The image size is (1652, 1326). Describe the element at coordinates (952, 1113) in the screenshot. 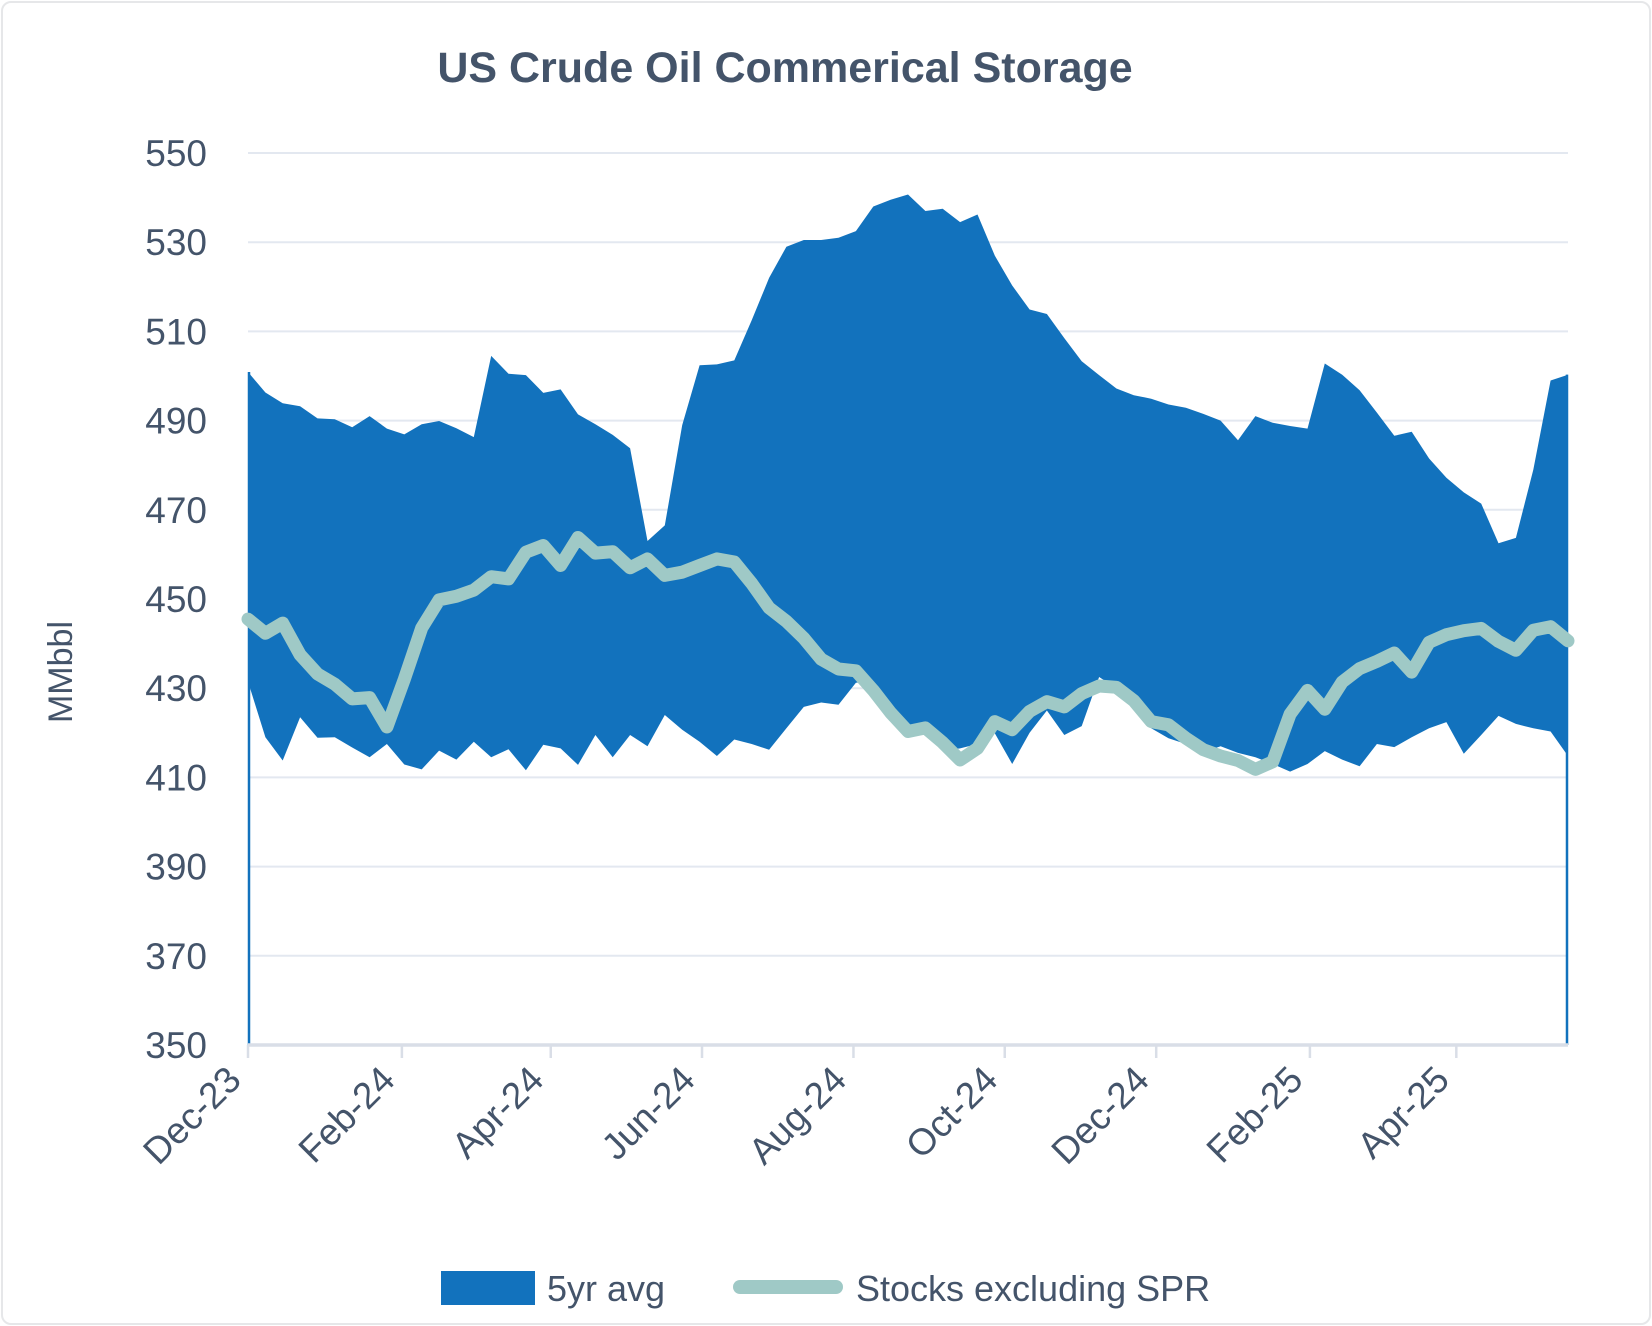

I see `x-tick-label-Oct-24: Oct-24` at that location.